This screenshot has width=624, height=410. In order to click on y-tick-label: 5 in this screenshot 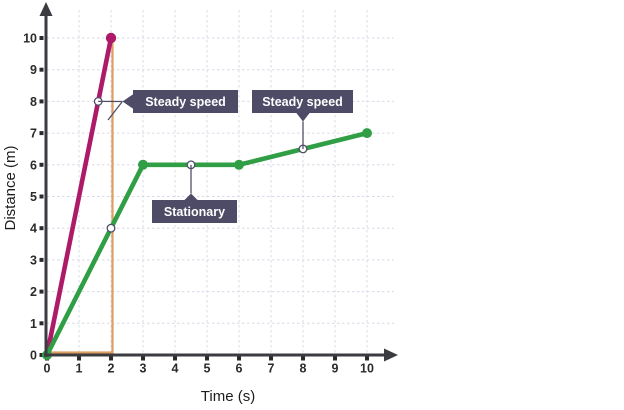, I will do `click(33, 197)`.